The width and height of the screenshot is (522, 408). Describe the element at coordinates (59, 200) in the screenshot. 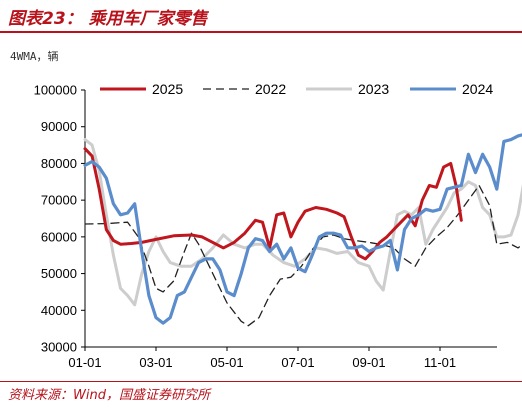

I see `y-tick-label: 70000` at that location.